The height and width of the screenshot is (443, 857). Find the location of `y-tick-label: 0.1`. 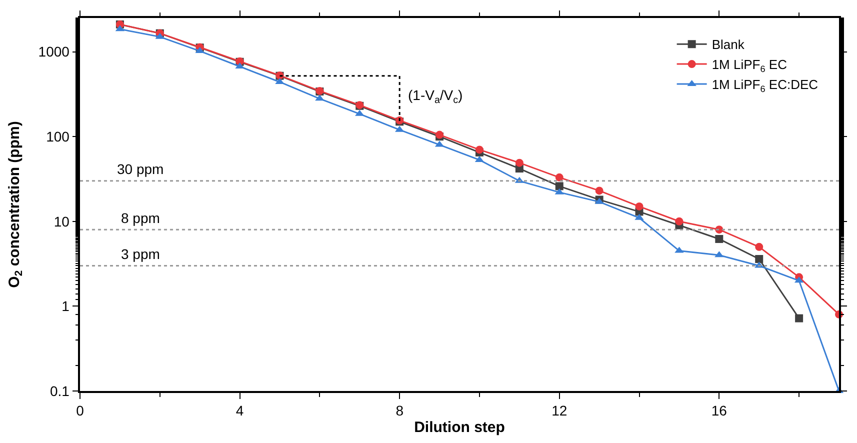

y-tick-label: 0.1 is located at coordinates (60, 390).